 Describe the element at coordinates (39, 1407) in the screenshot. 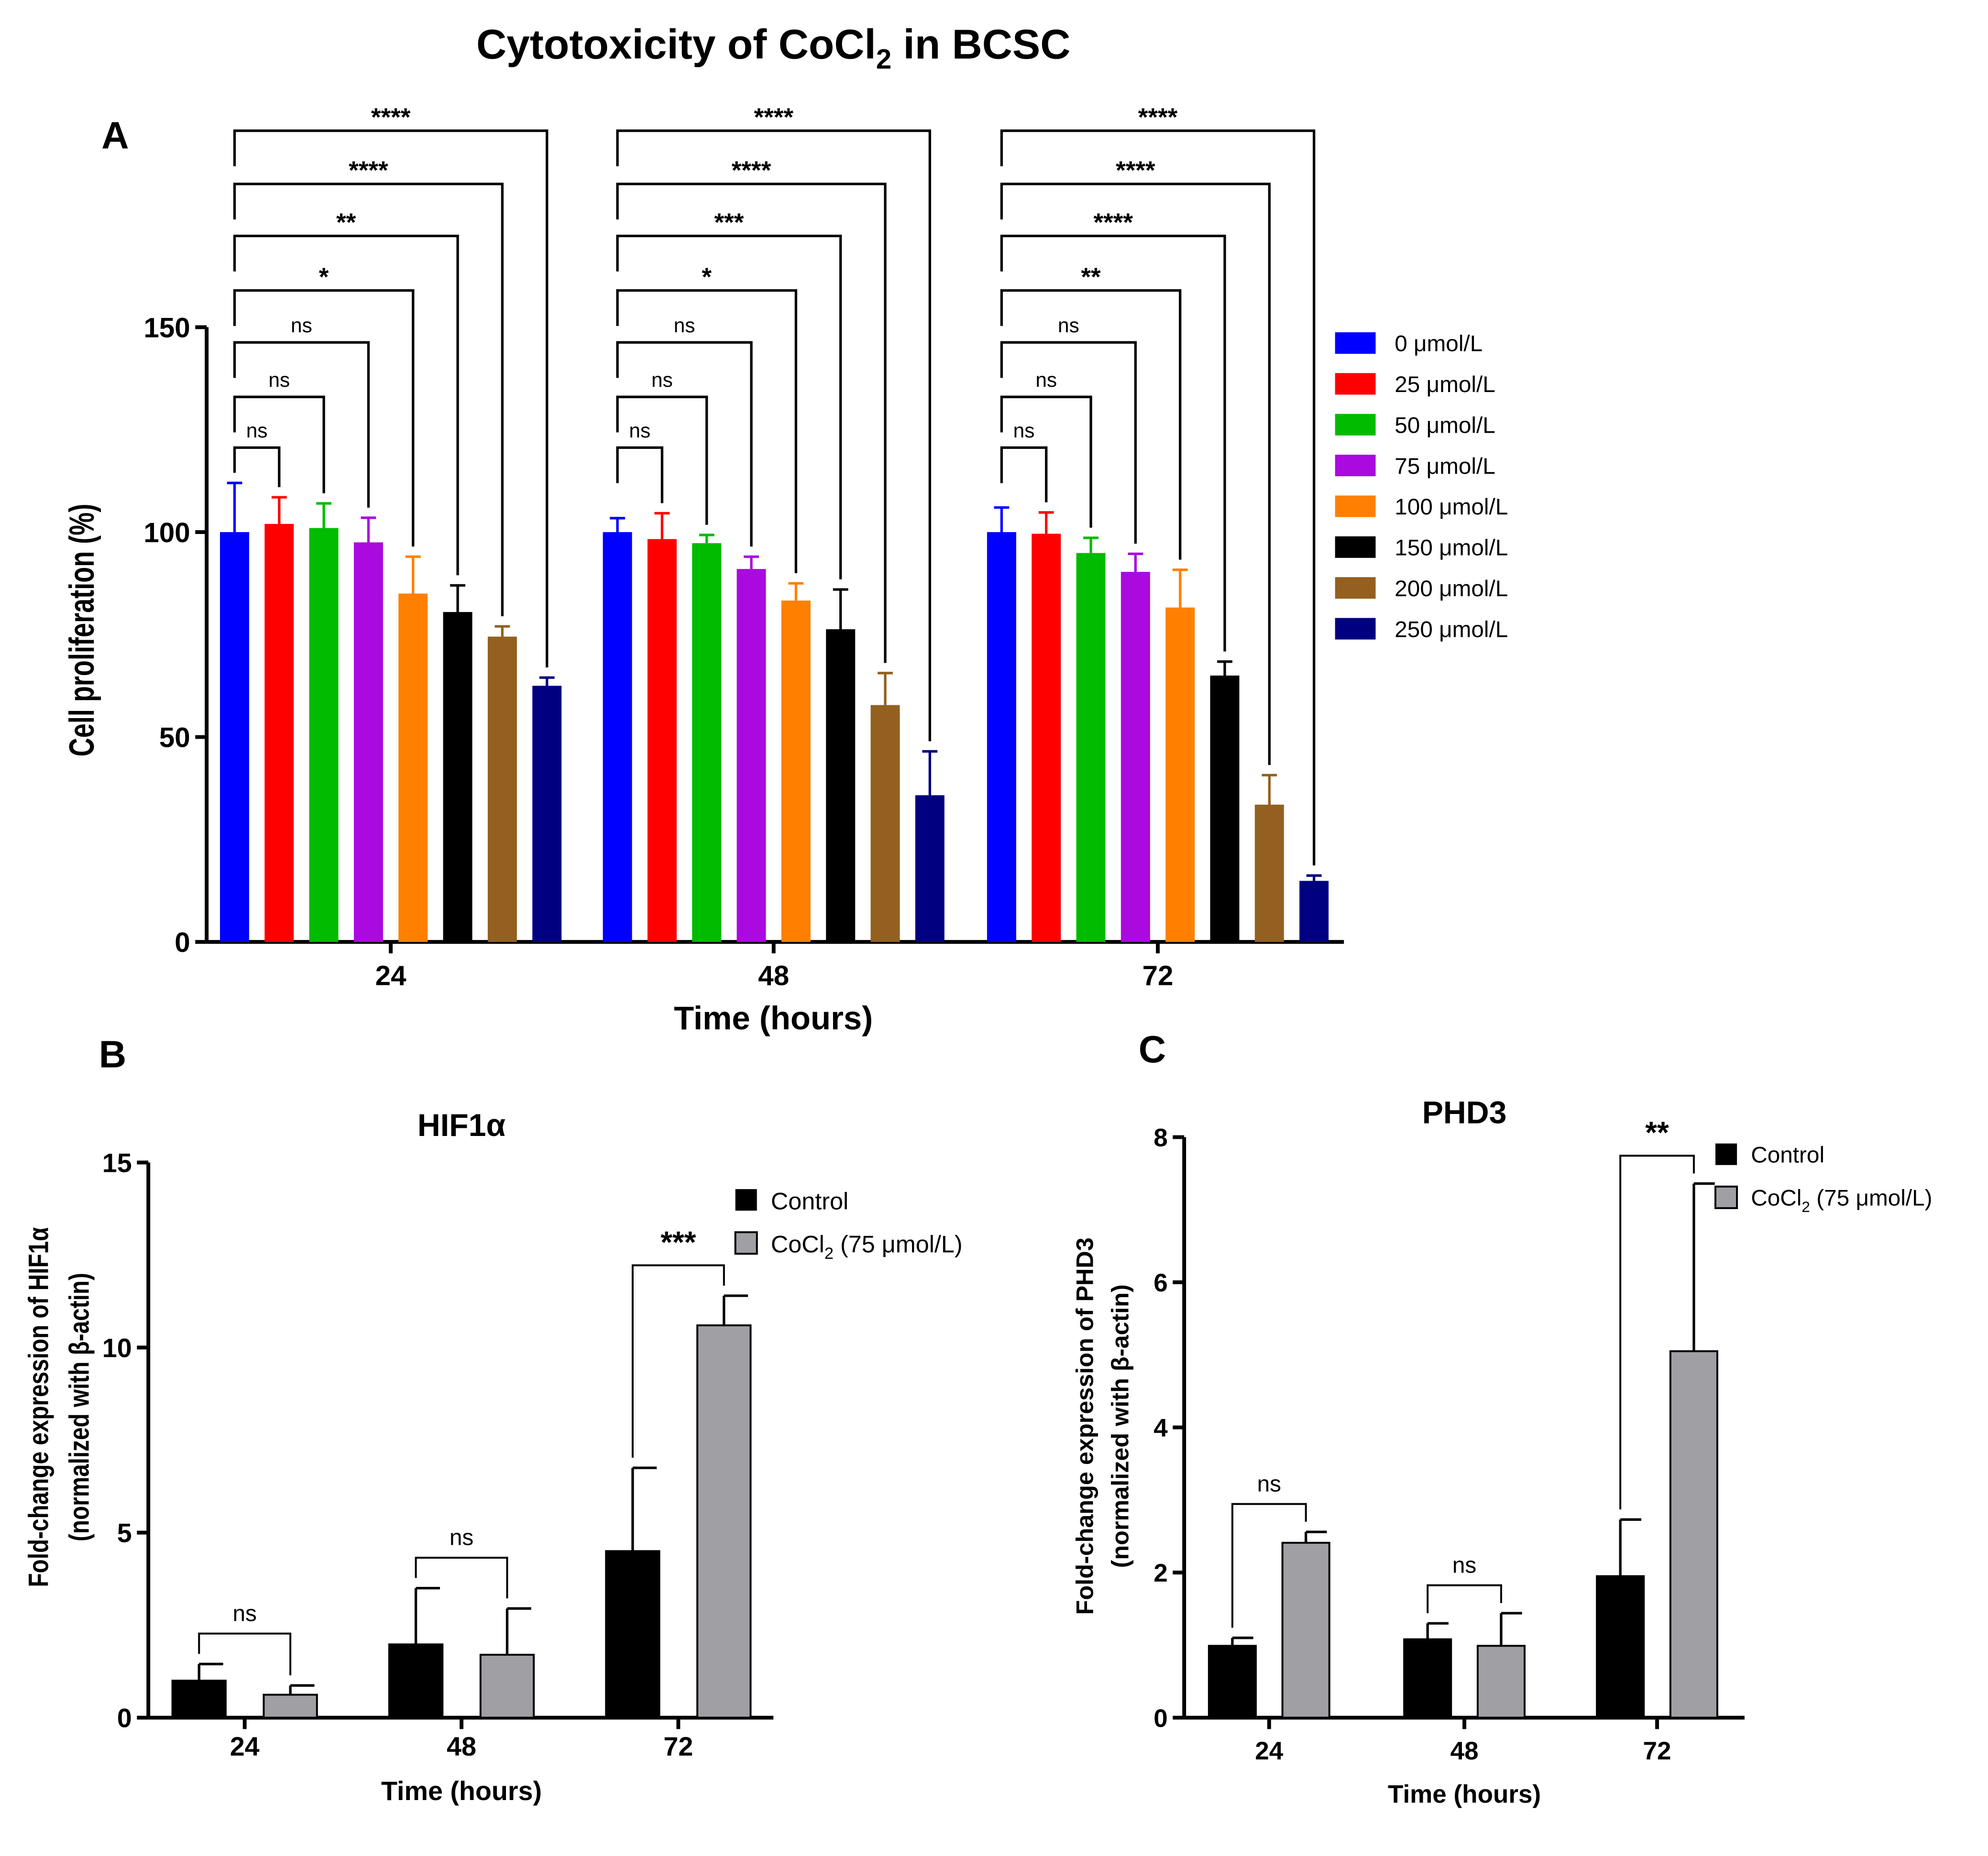

I see `panel-b-y-label-line1: Fold-change expression of HIF1α` at that location.